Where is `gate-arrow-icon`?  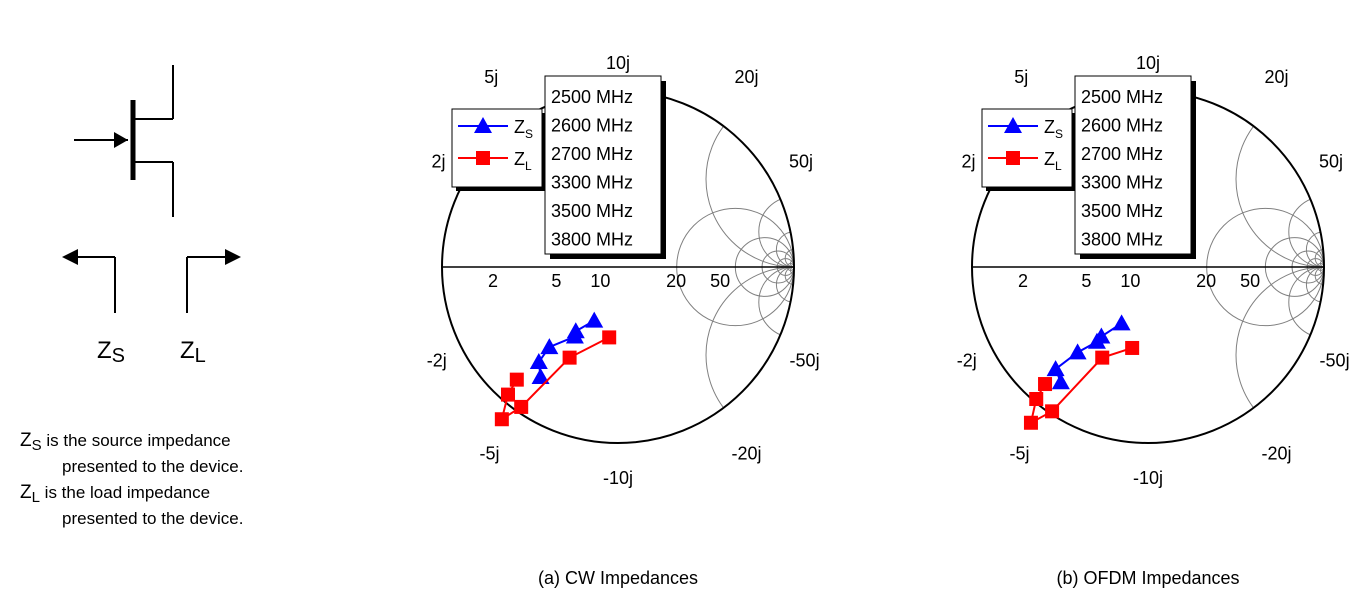 gate-arrow-icon is located at coordinates (121, 140).